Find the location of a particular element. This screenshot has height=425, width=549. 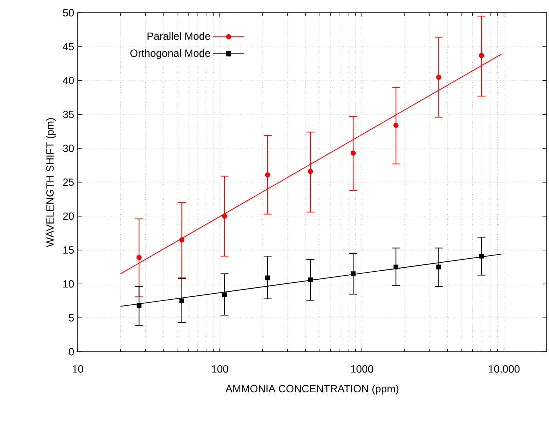

x-axis-title: AMMONIA CONCENTRATION (ppm) is located at coordinates (312, 389).